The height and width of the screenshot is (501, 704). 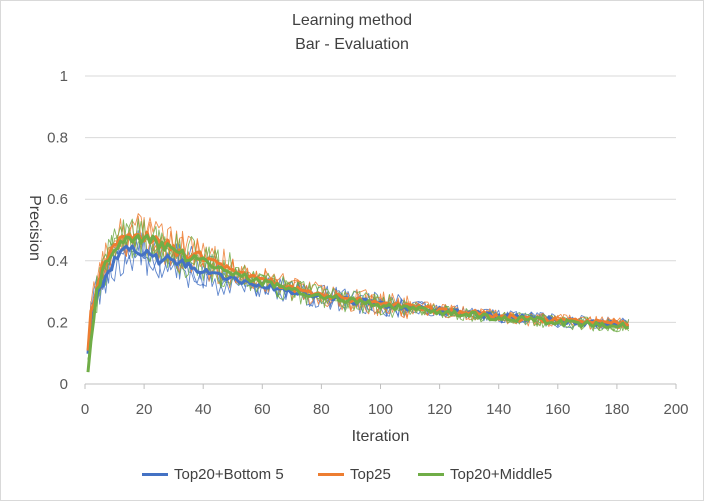 I want to click on x-tick-label: 140, so click(x=498, y=409).